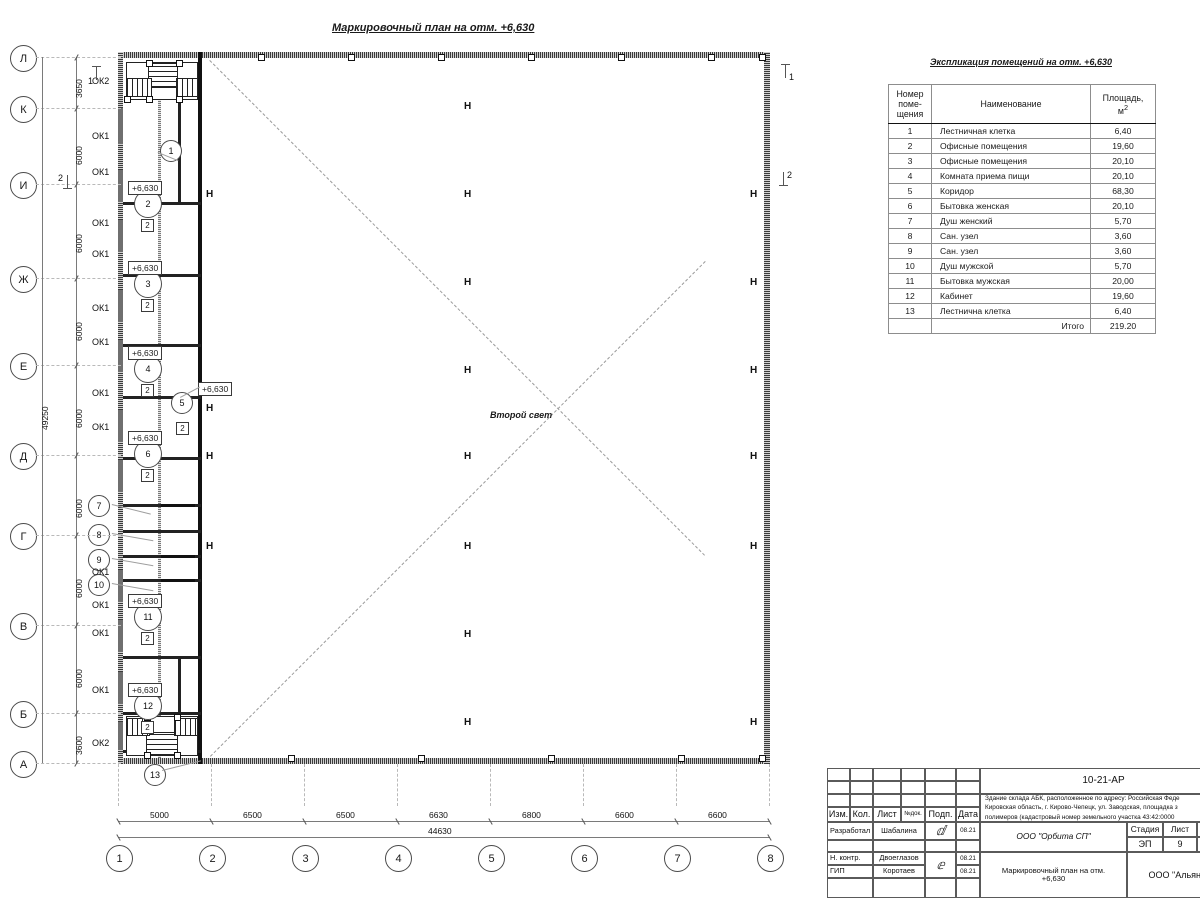 The width and height of the screenshot is (1200, 900). Describe the element at coordinates (910, 311) in the screenshot. I see `cell-room-number: 13` at that location.